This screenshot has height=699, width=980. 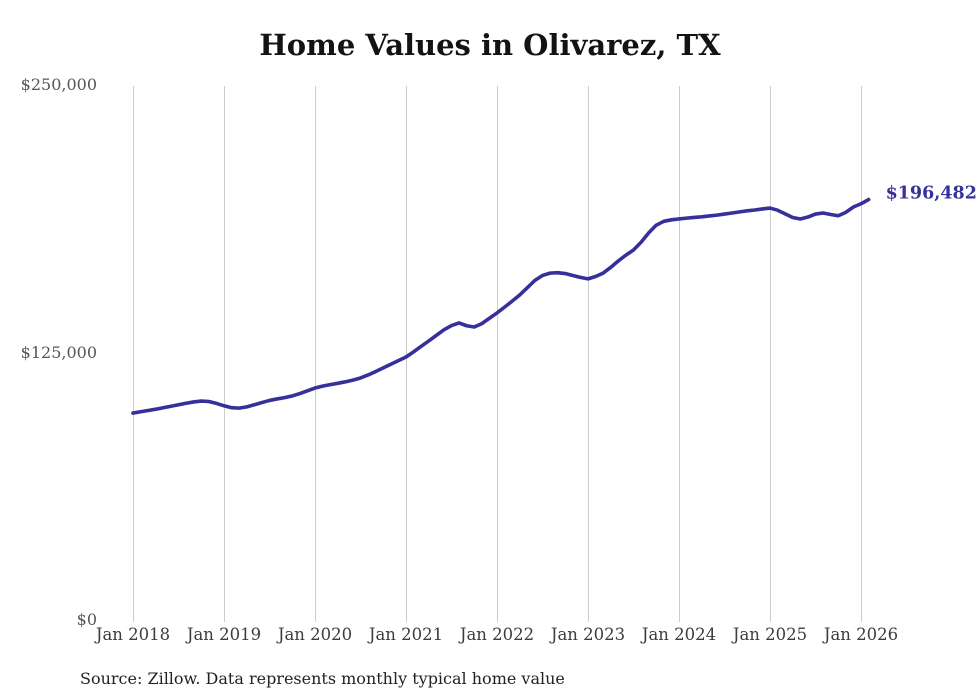 What do you see at coordinates (315, 634) in the screenshot?
I see `x-axis-tick-label: Jan 2020` at bounding box center [315, 634].